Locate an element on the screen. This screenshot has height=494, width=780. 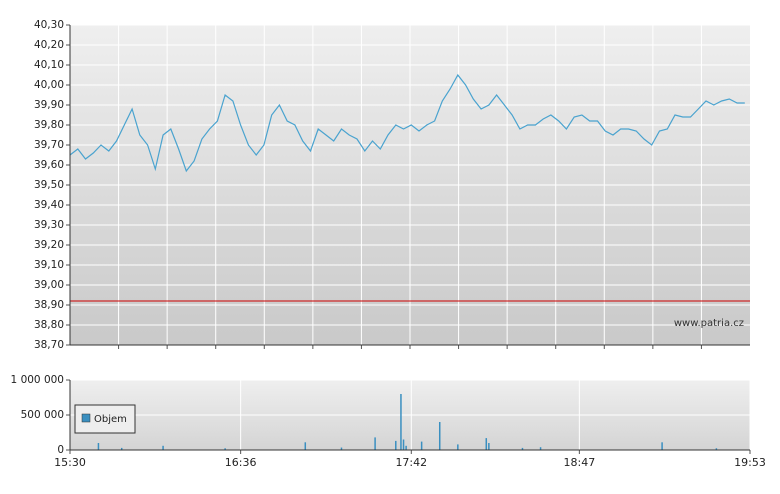
legend-box is located at coordinates (105, 419).